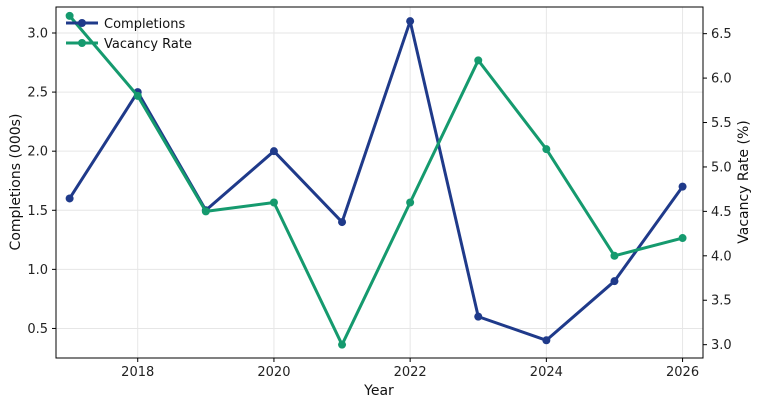 This screenshot has height=406, width=760. What do you see at coordinates (82, 43) in the screenshot?
I see `legend-marker-vacancy-rate` at bounding box center [82, 43].